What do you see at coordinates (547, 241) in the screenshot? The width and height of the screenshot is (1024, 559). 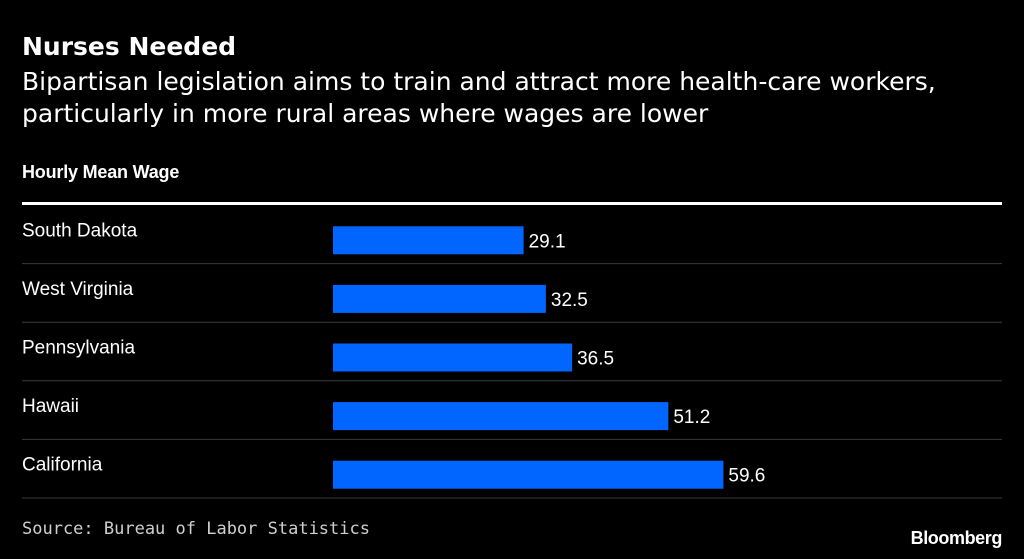 I see `value-label: 29.1` at bounding box center [547, 241].